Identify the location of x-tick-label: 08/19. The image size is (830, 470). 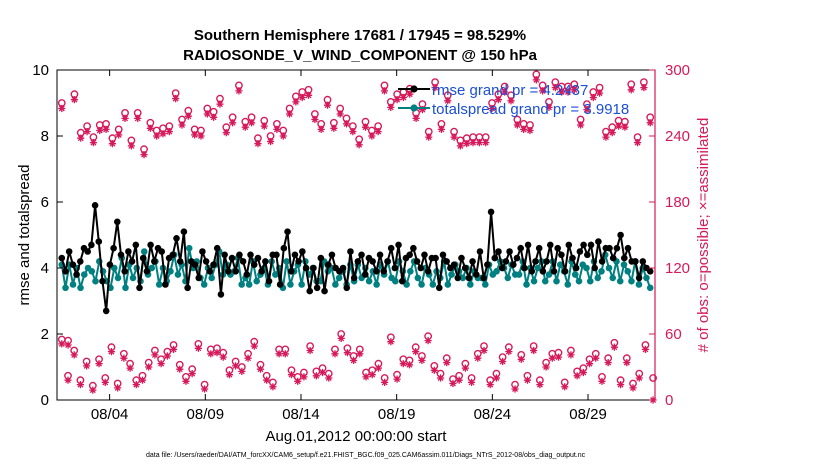
(397, 414).